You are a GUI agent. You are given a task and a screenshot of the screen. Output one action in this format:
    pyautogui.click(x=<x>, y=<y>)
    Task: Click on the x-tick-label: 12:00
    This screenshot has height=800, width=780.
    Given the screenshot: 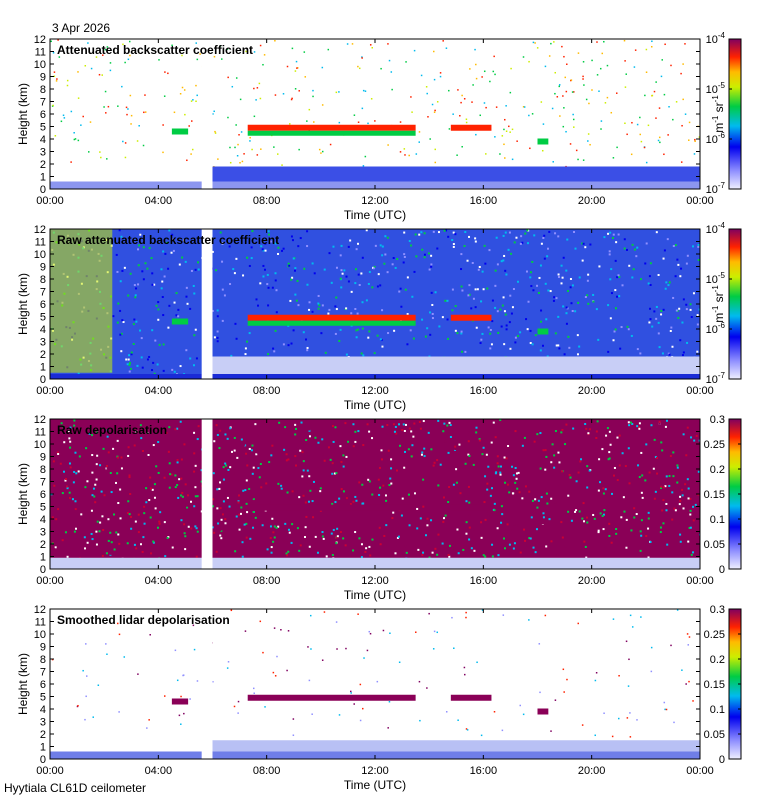 What is the action you would take?
    pyautogui.click(x=375, y=771)
    